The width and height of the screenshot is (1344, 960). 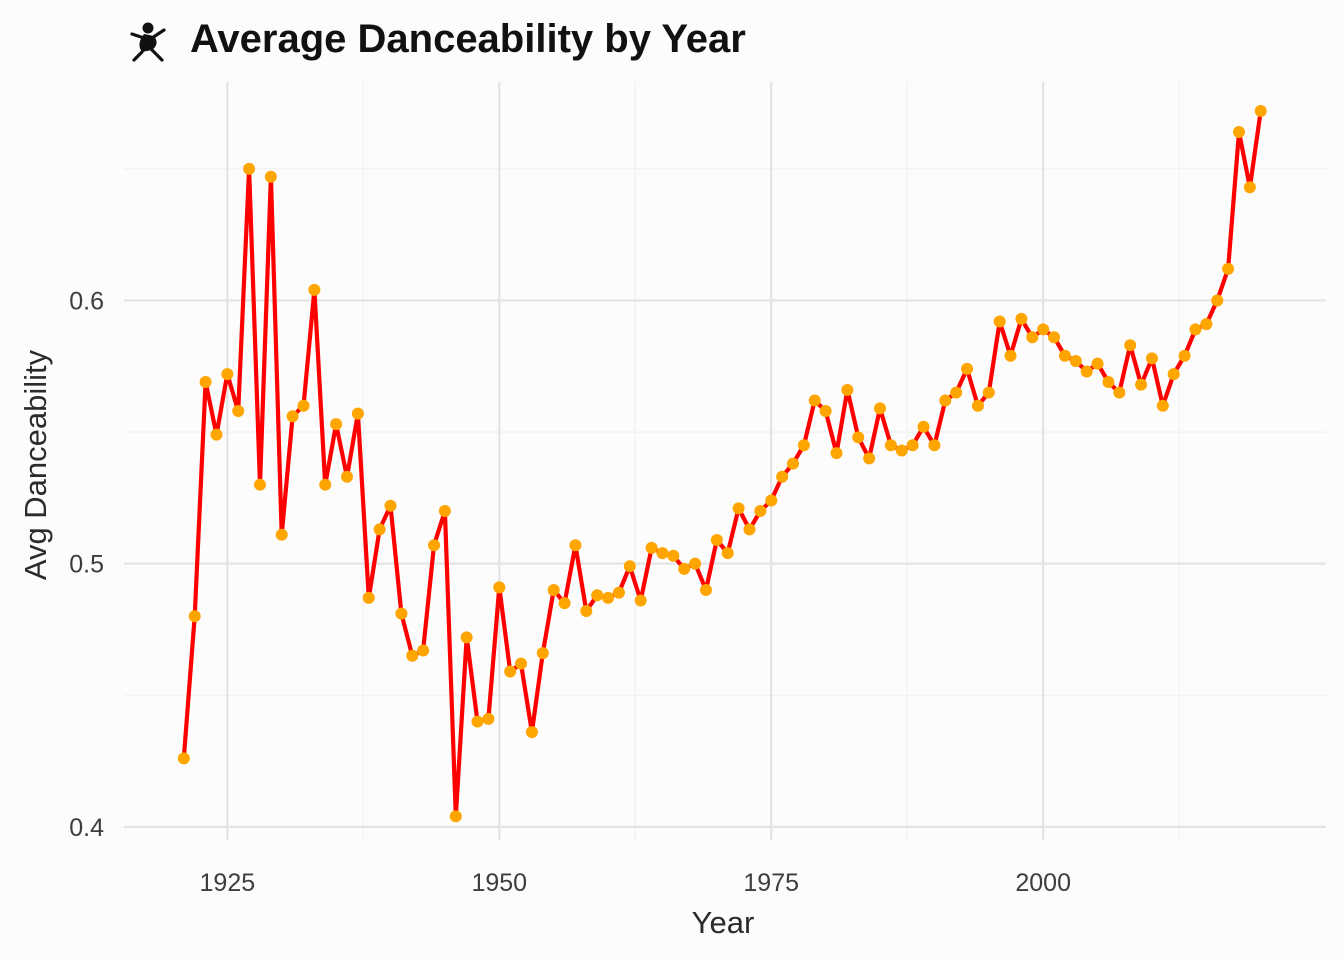 What do you see at coordinates (148, 42) in the screenshot?
I see `dancer-icon` at bounding box center [148, 42].